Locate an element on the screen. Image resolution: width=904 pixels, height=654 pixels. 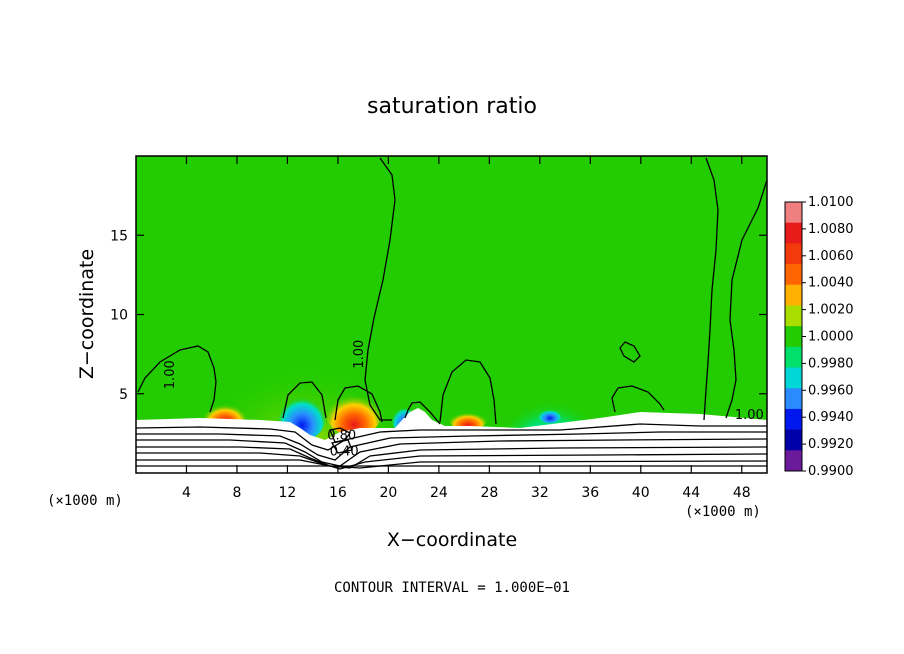
x-tick-label: 40 is located at coordinates (641, 493).